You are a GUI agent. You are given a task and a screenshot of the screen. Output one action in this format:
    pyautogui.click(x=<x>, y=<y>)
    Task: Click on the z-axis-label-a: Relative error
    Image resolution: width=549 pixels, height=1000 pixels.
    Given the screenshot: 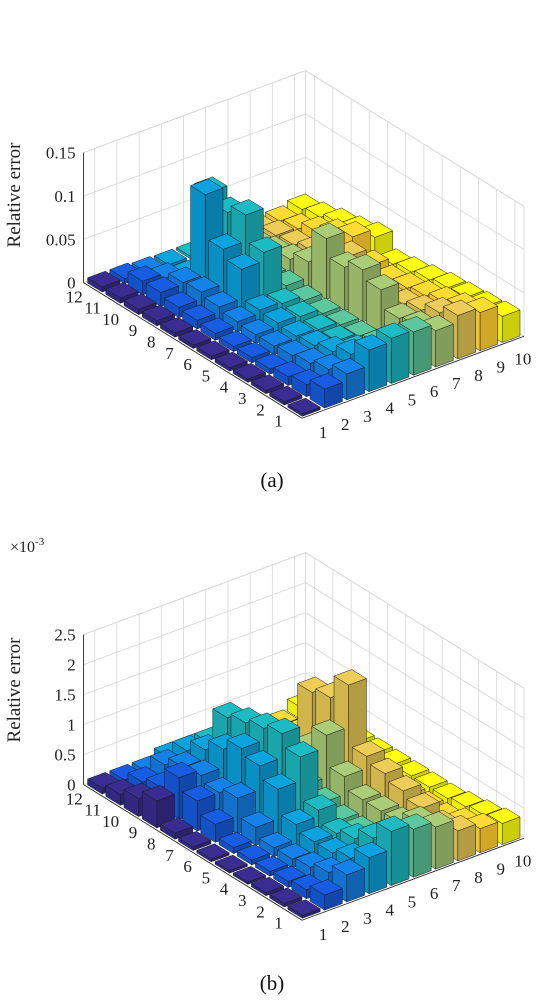 What is the action you would take?
    pyautogui.click(x=14, y=195)
    